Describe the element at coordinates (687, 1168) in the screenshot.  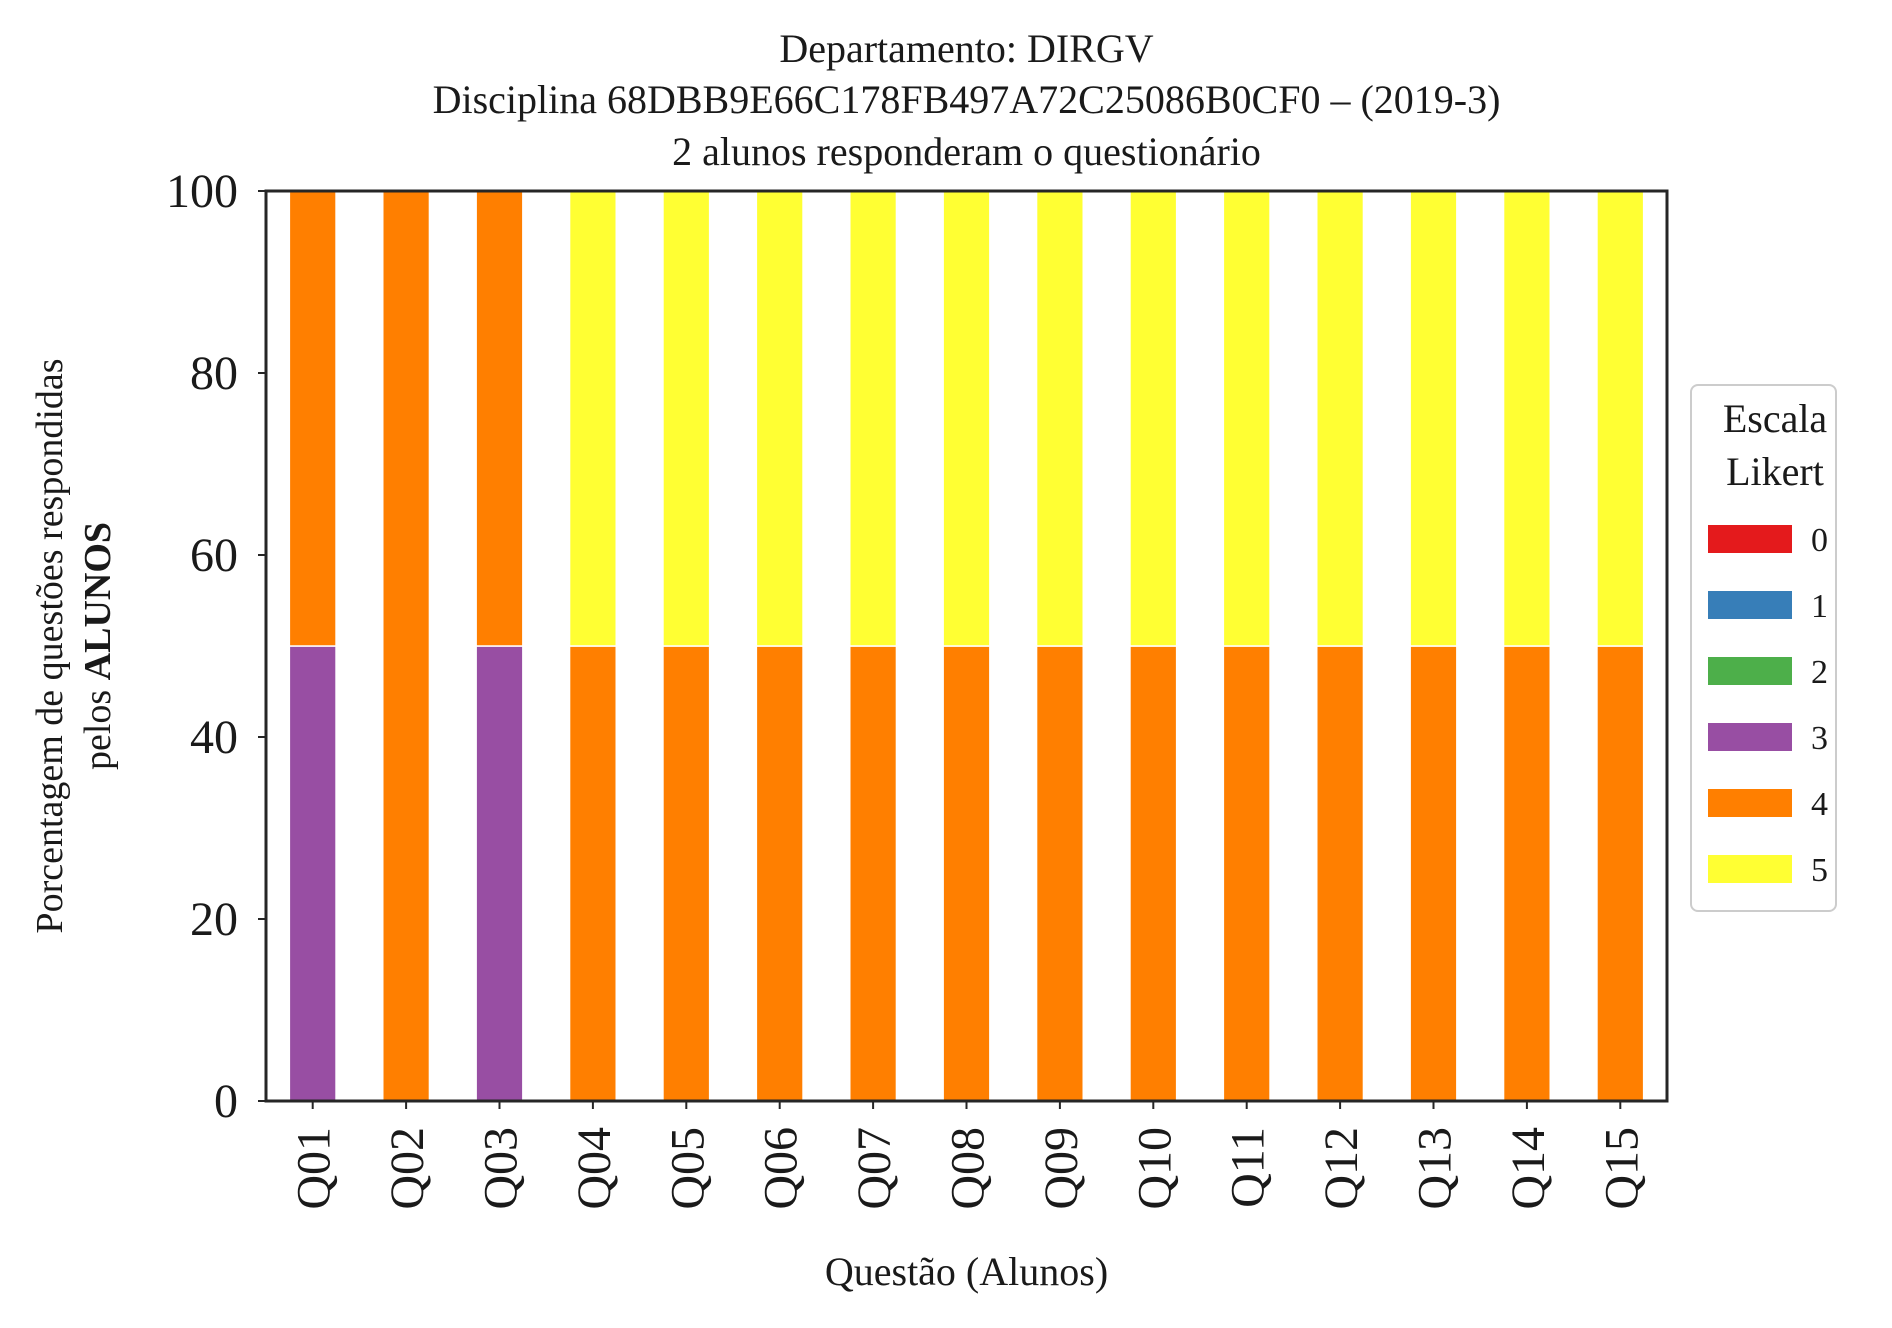
I see `x-tick-label: Q05` at that location.